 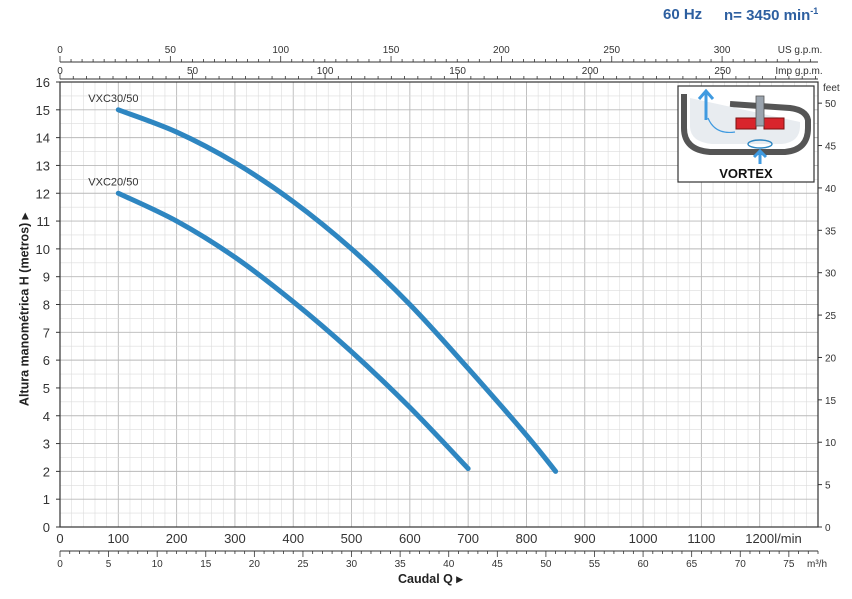 I want to click on feet-tick-label: 10, so click(x=831, y=443).